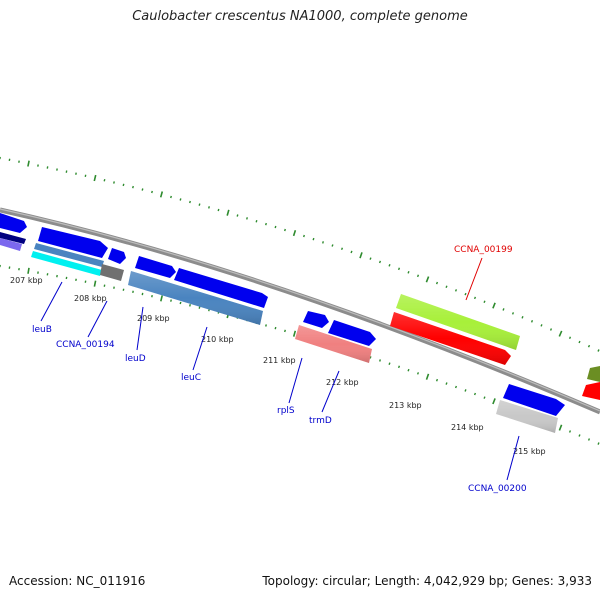 The image size is (600, 604). What do you see at coordinates (117, 256) in the screenshot?
I see `gene-arrow-CCNA_00194-cds` at bounding box center [117, 256].